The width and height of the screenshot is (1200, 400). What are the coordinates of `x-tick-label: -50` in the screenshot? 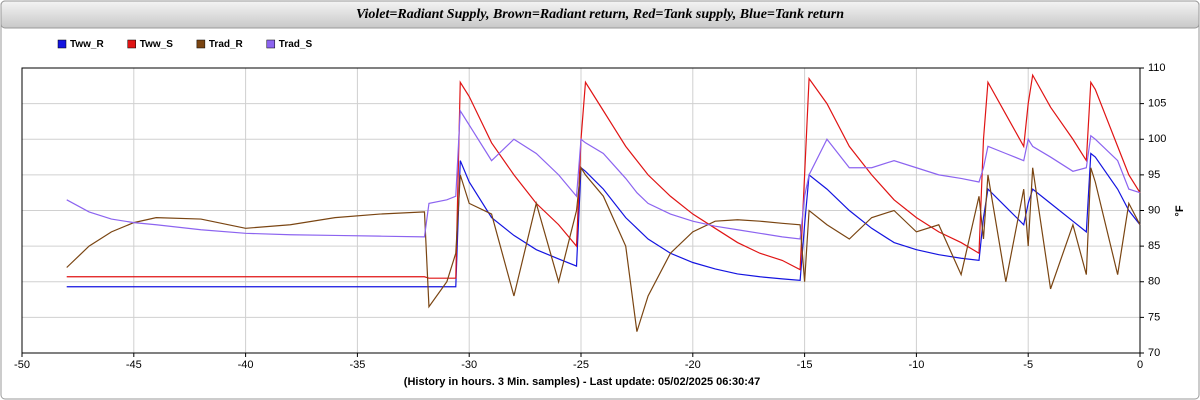 It's located at (22, 365).